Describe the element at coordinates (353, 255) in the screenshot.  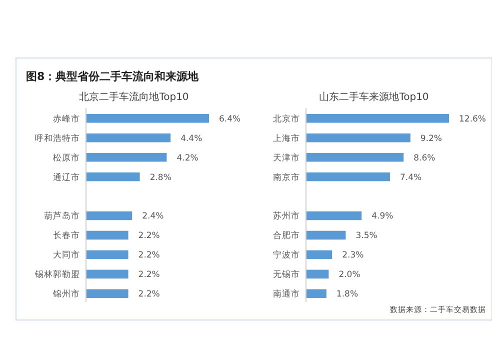
I see `data-label: 2.3%` at that location.